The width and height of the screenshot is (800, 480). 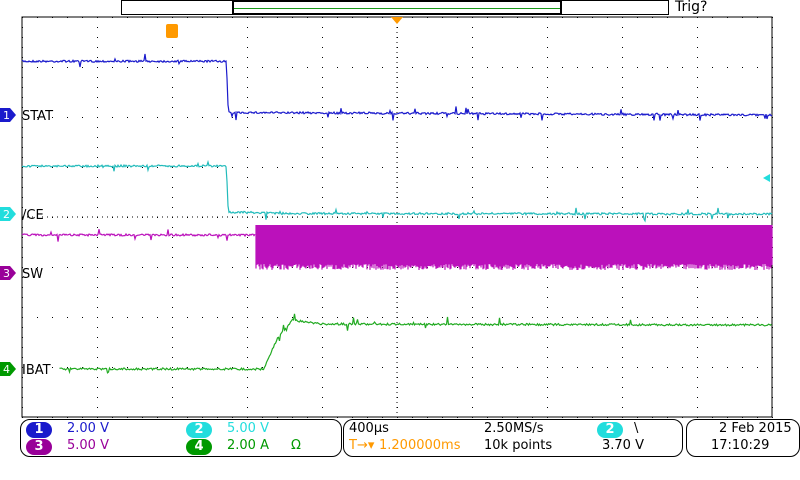 I want to click on channel-1-badge: 1, so click(x=39, y=430).